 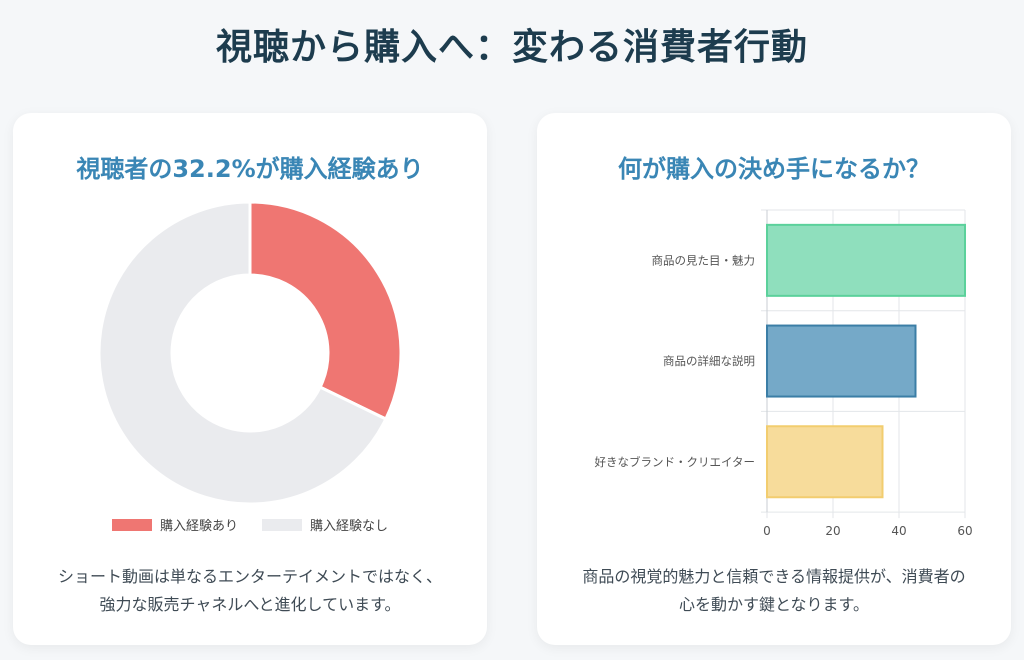 What do you see at coordinates (774, 169) in the screenshot?
I see `purchase-factor-title: 何が購入の決め手になるか？` at bounding box center [774, 169].